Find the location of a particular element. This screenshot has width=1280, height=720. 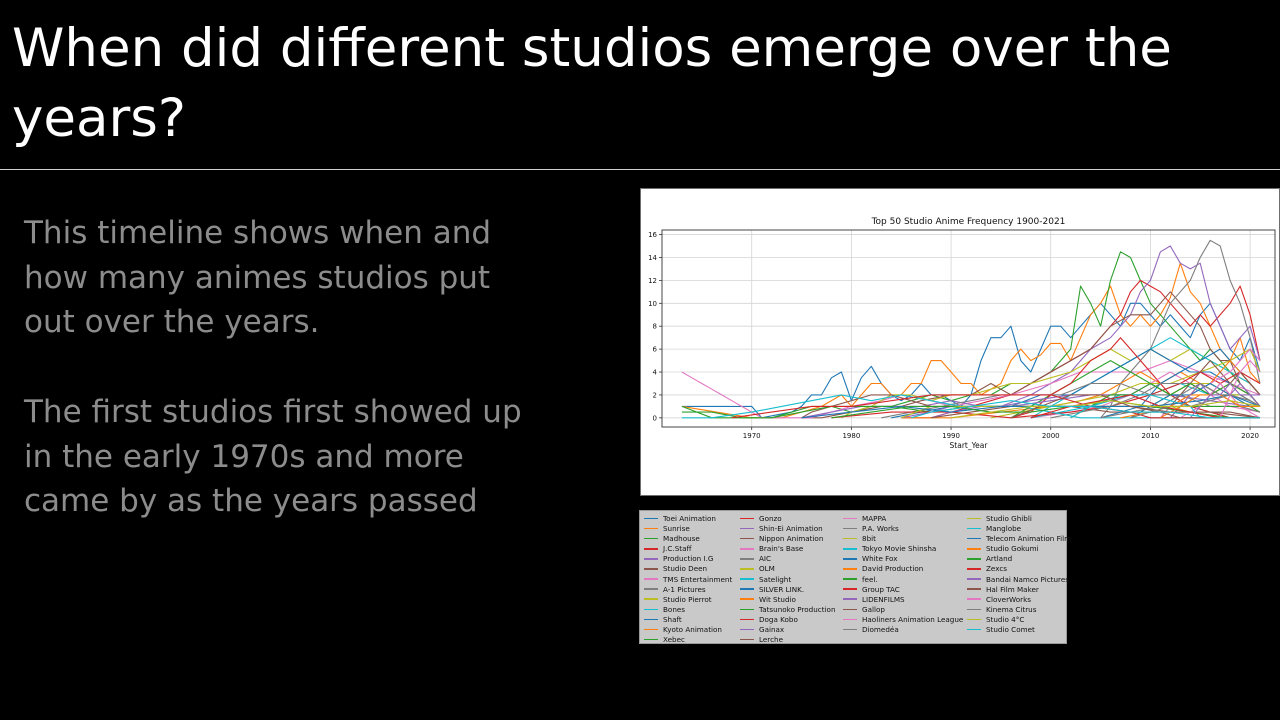

legend-label: Diomedéa is located at coordinates (880, 630).